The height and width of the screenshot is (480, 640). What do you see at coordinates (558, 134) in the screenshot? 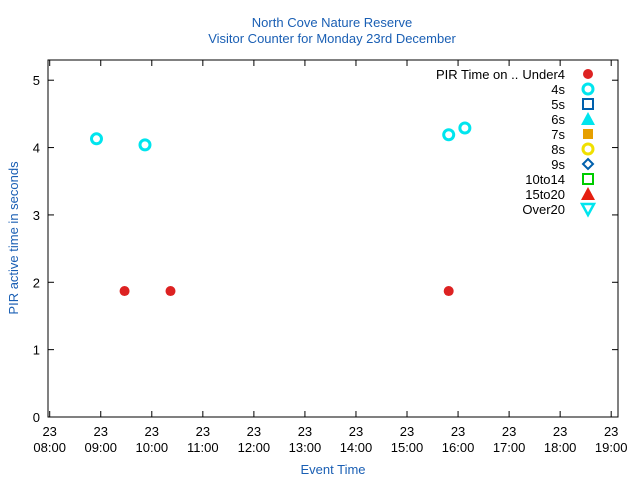
I see `legend-label: 7s` at bounding box center [558, 134].